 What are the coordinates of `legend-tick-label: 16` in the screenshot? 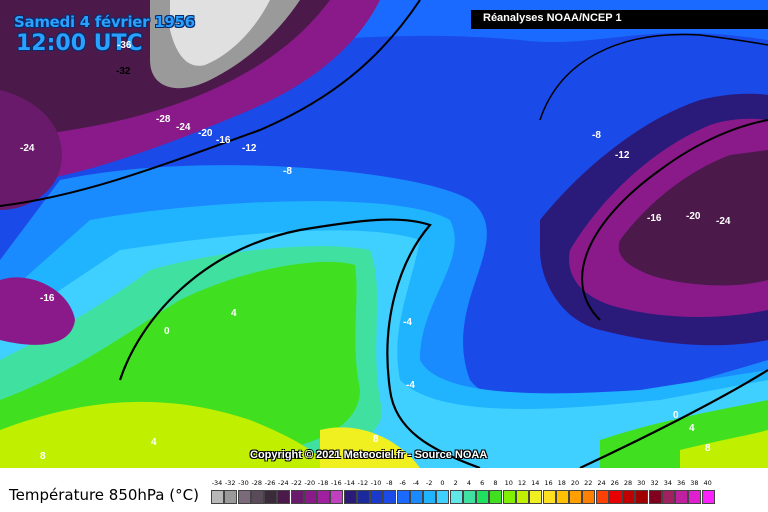 It's located at (548, 483).